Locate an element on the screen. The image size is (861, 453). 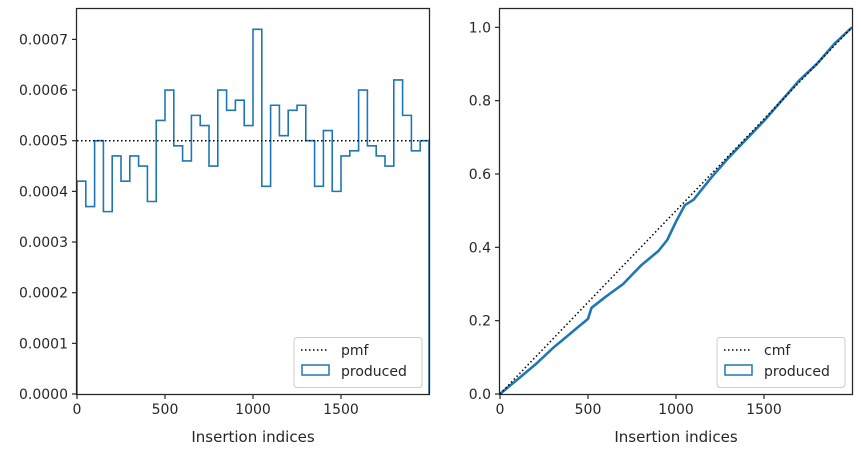
right-legend-cmf-label: cmf is located at coordinates (777, 351).